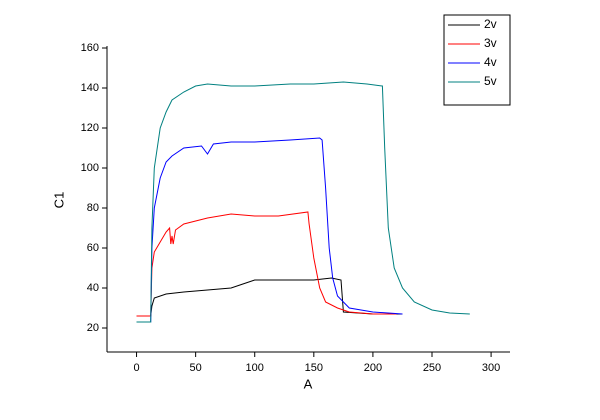 The height and width of the screenshot is (420, 600). Describe the element at coordinates (93, 328) in the screenshot. I see `y-tick-label: 20` at that location.